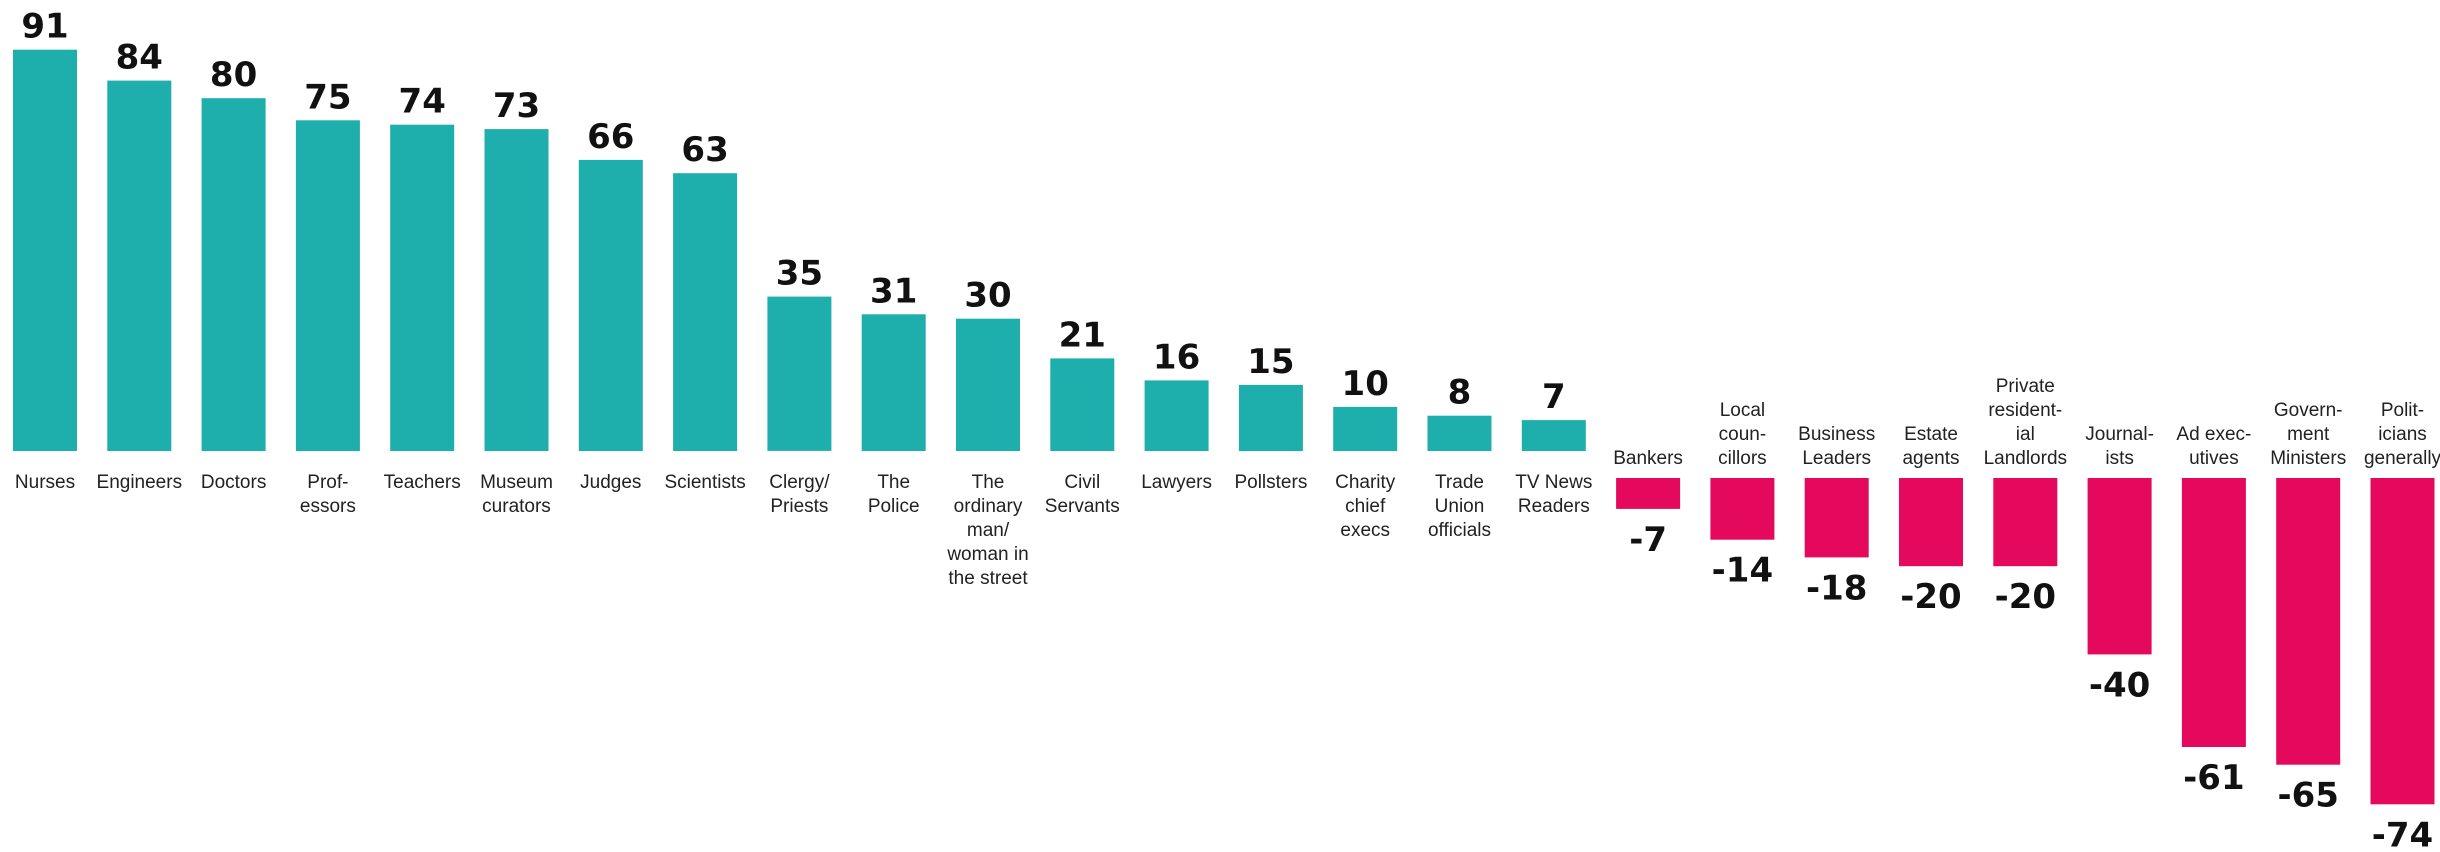  I want to click on category-label-line: Doctors, so click(233, 482).